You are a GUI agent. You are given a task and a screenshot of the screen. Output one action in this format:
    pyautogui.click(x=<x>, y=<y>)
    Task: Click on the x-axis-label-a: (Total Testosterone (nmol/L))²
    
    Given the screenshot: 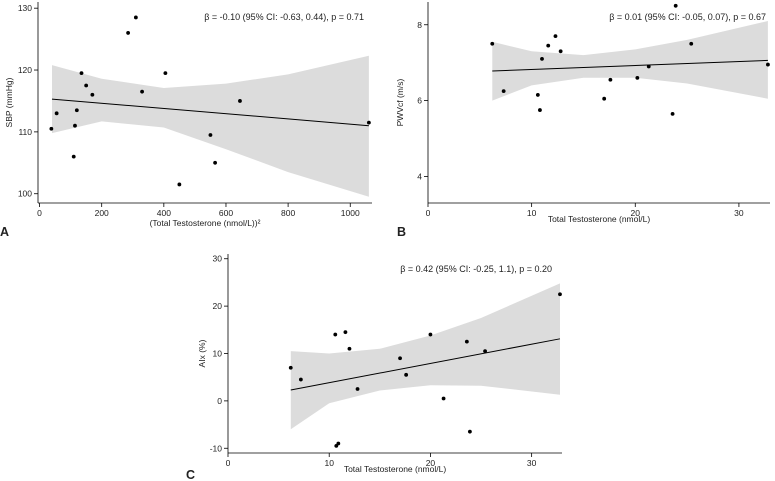 What is the action you would take?
    pyautogui.click(x=205, y=223)
    